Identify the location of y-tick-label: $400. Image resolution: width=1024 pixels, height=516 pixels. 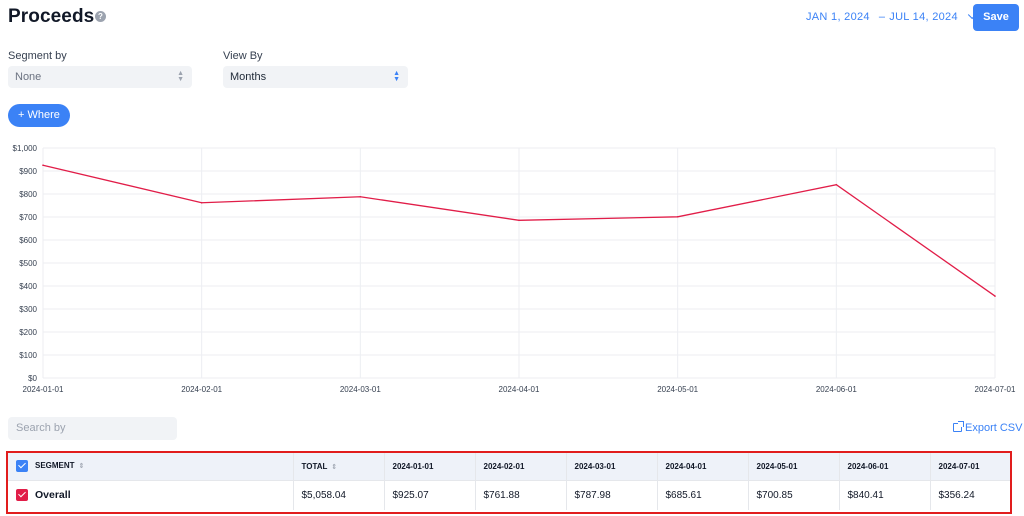
(28, 286).